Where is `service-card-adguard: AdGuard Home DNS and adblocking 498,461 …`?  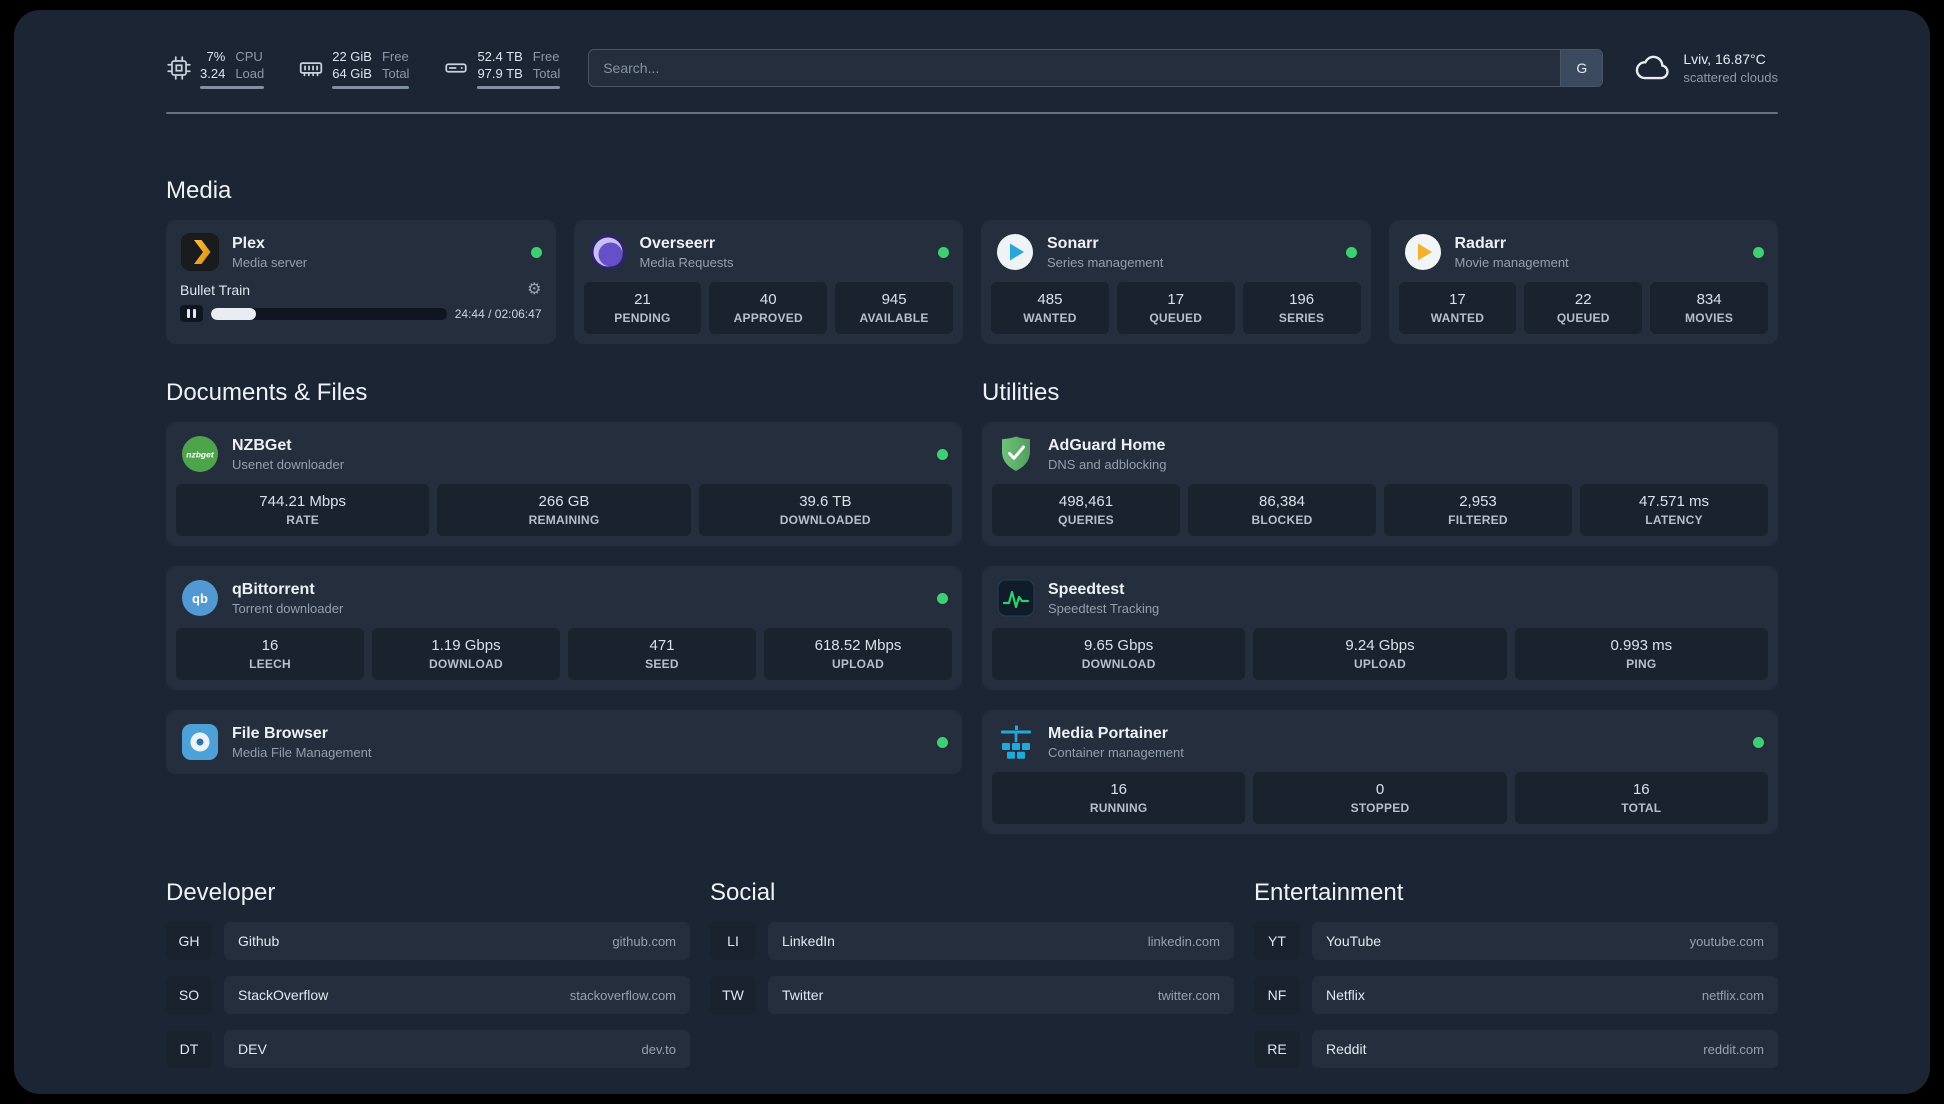
service-card-adguard: AdGuard Home DNS and adblocking 498,461 … is located at coordinates (1380, 484).